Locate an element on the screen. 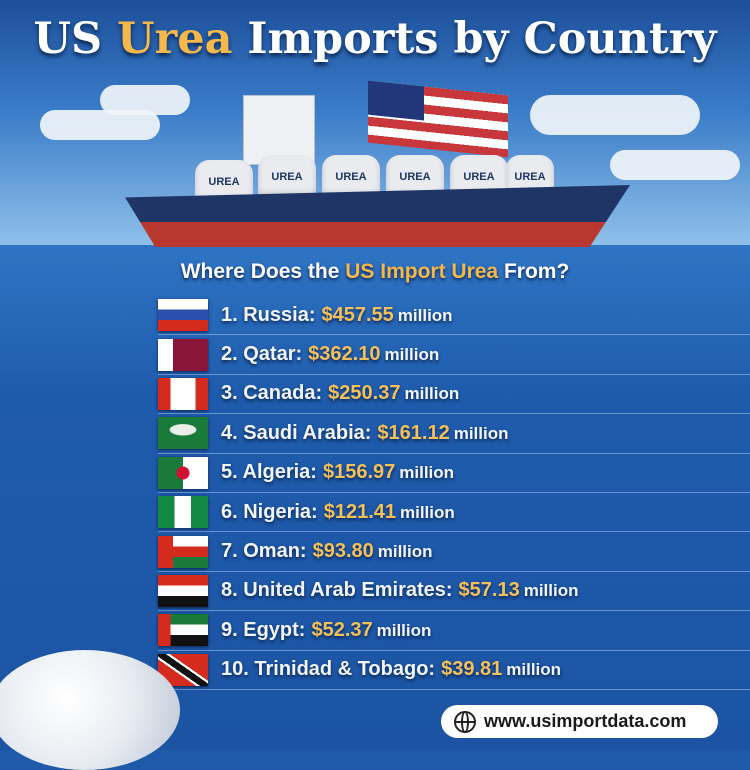 The width and height of the screenshot is (750, 770). ranking-text: 1. Russia: $457.55 million is located at coordinates (337, 315).